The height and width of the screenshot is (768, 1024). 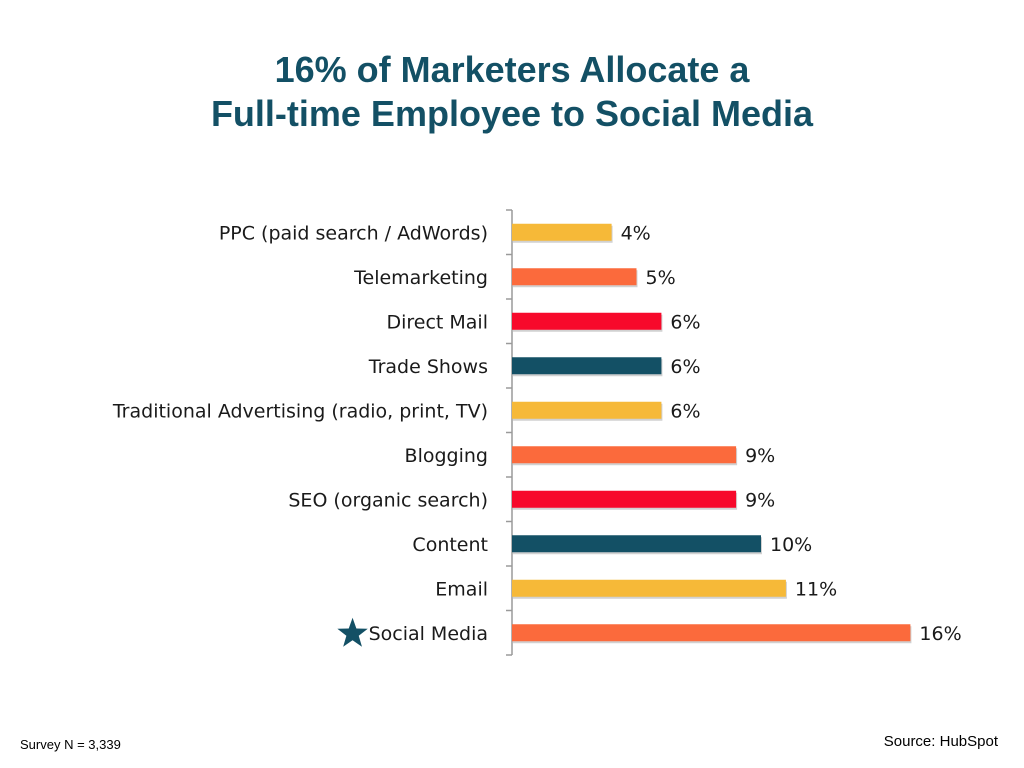 I want to click on category-label: Social Media, so click(x=428, y=634).